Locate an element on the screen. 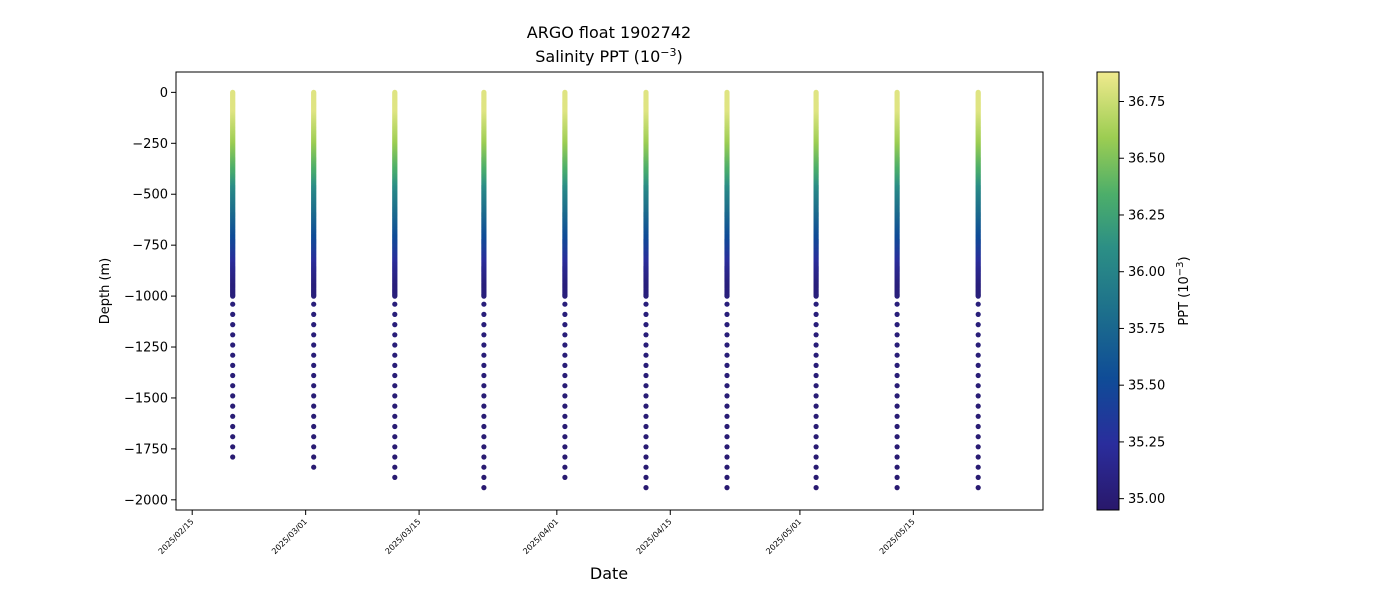 The image size is (1400, 600). x-tick-label: 2025/03/01 is located at coordinates (289, 536).